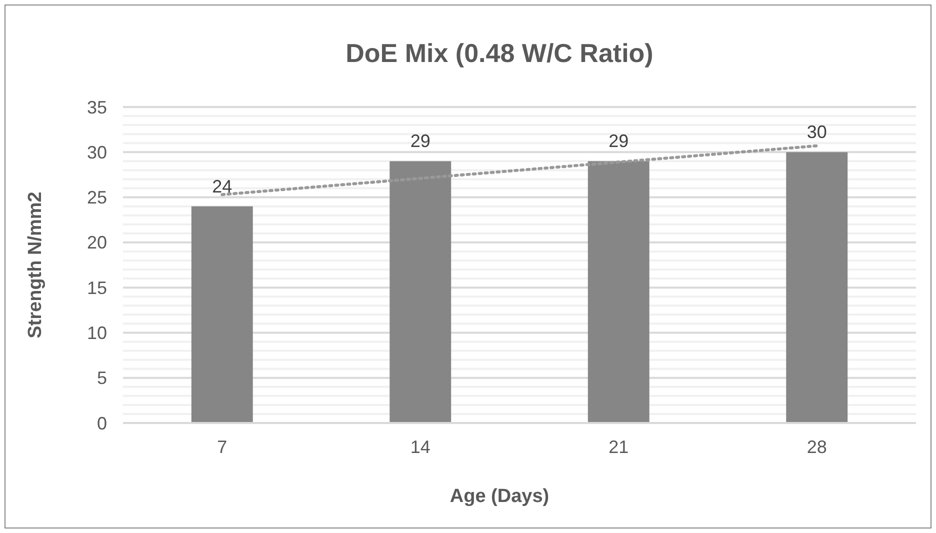 The image size is (936, 533). I want to click on y-tick-label: 30, so click(96, 152).